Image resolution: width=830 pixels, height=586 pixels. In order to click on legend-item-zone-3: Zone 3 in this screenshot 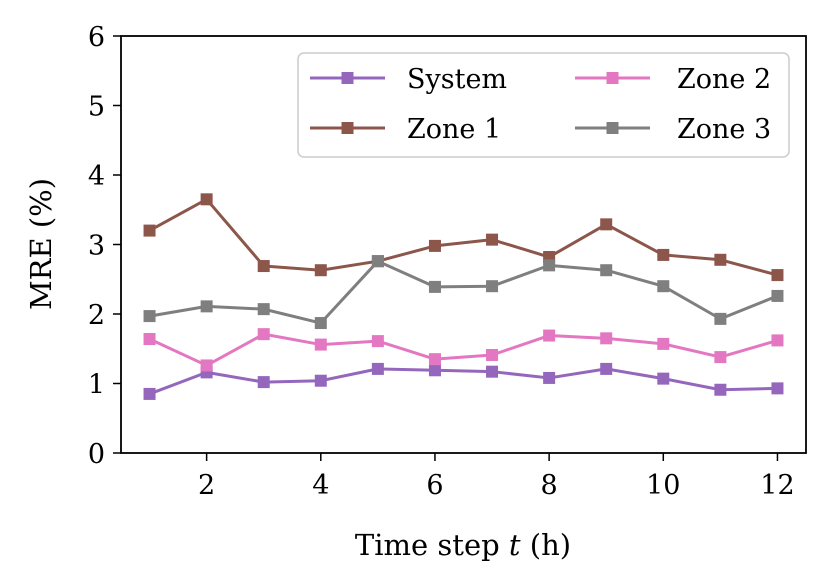, I will do `click(673, 129)`.